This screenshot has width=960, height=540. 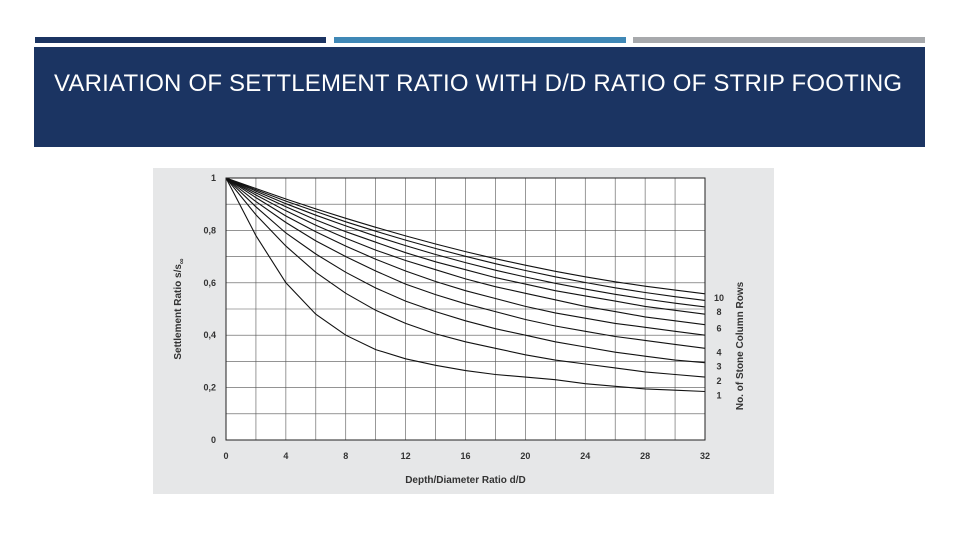 I want to click on series-label: 4, so click(x=718, y=352).